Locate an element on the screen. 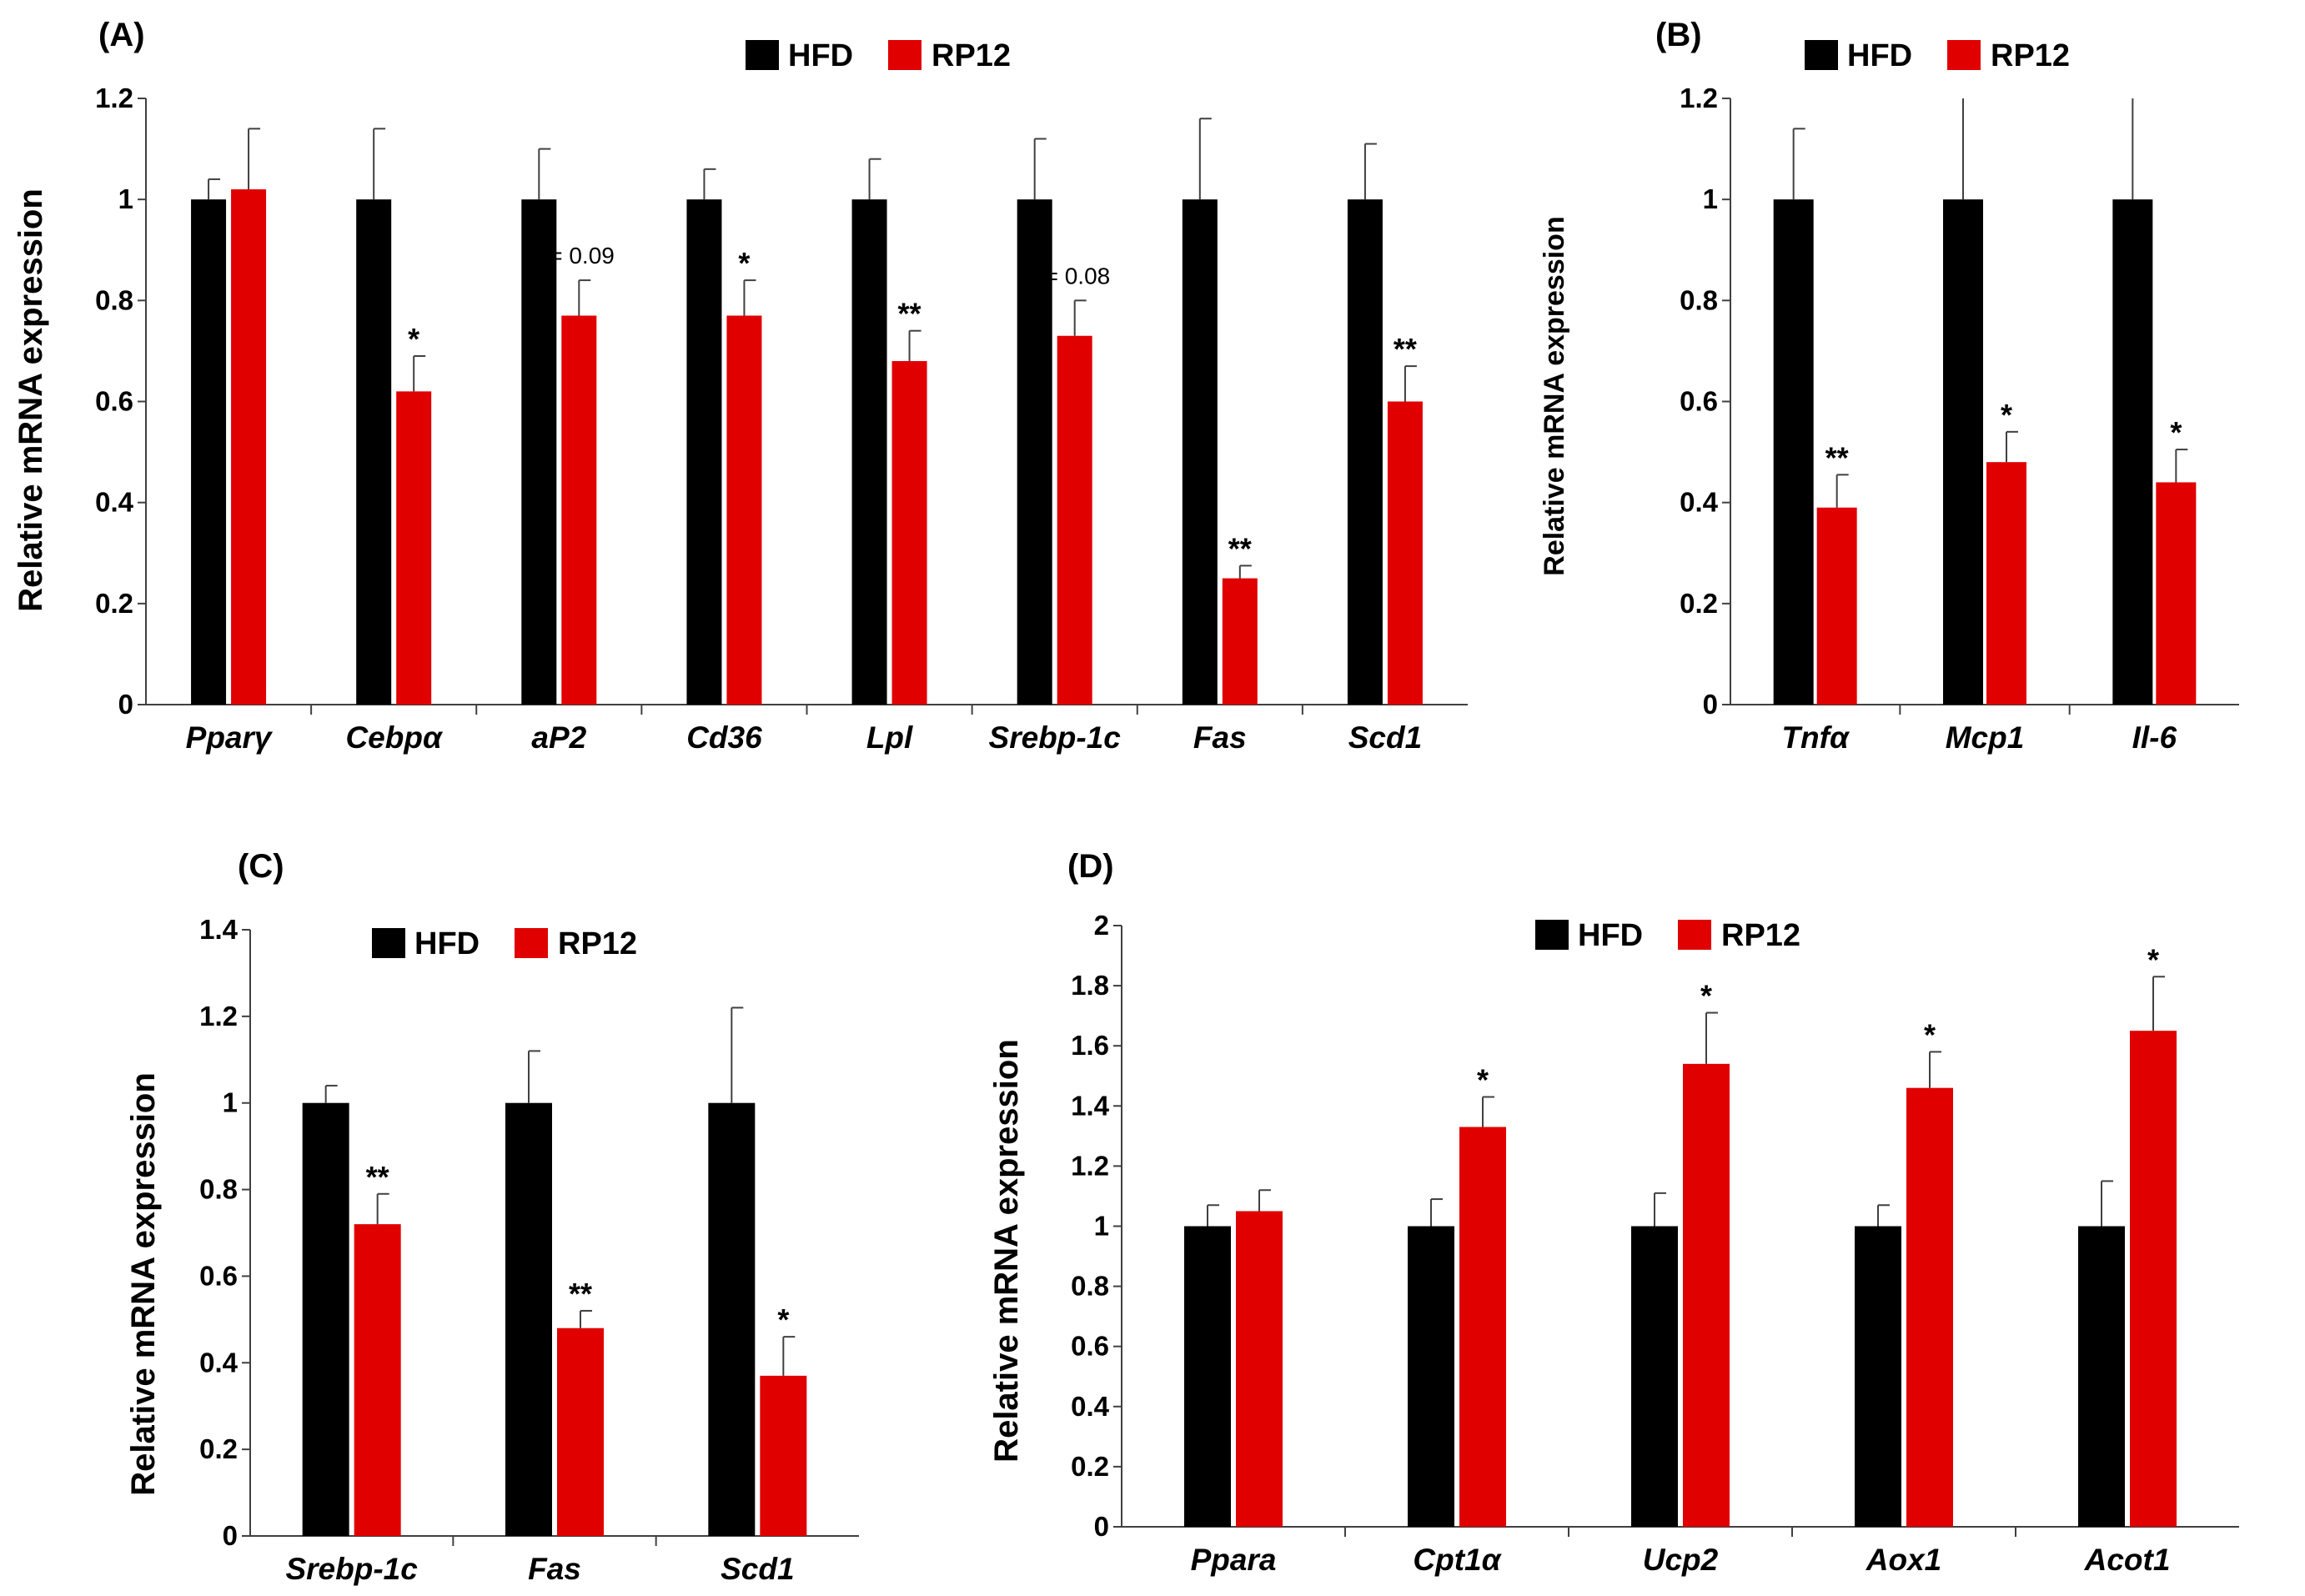  category-label: Cd36 is located at coordinates (724, 737).